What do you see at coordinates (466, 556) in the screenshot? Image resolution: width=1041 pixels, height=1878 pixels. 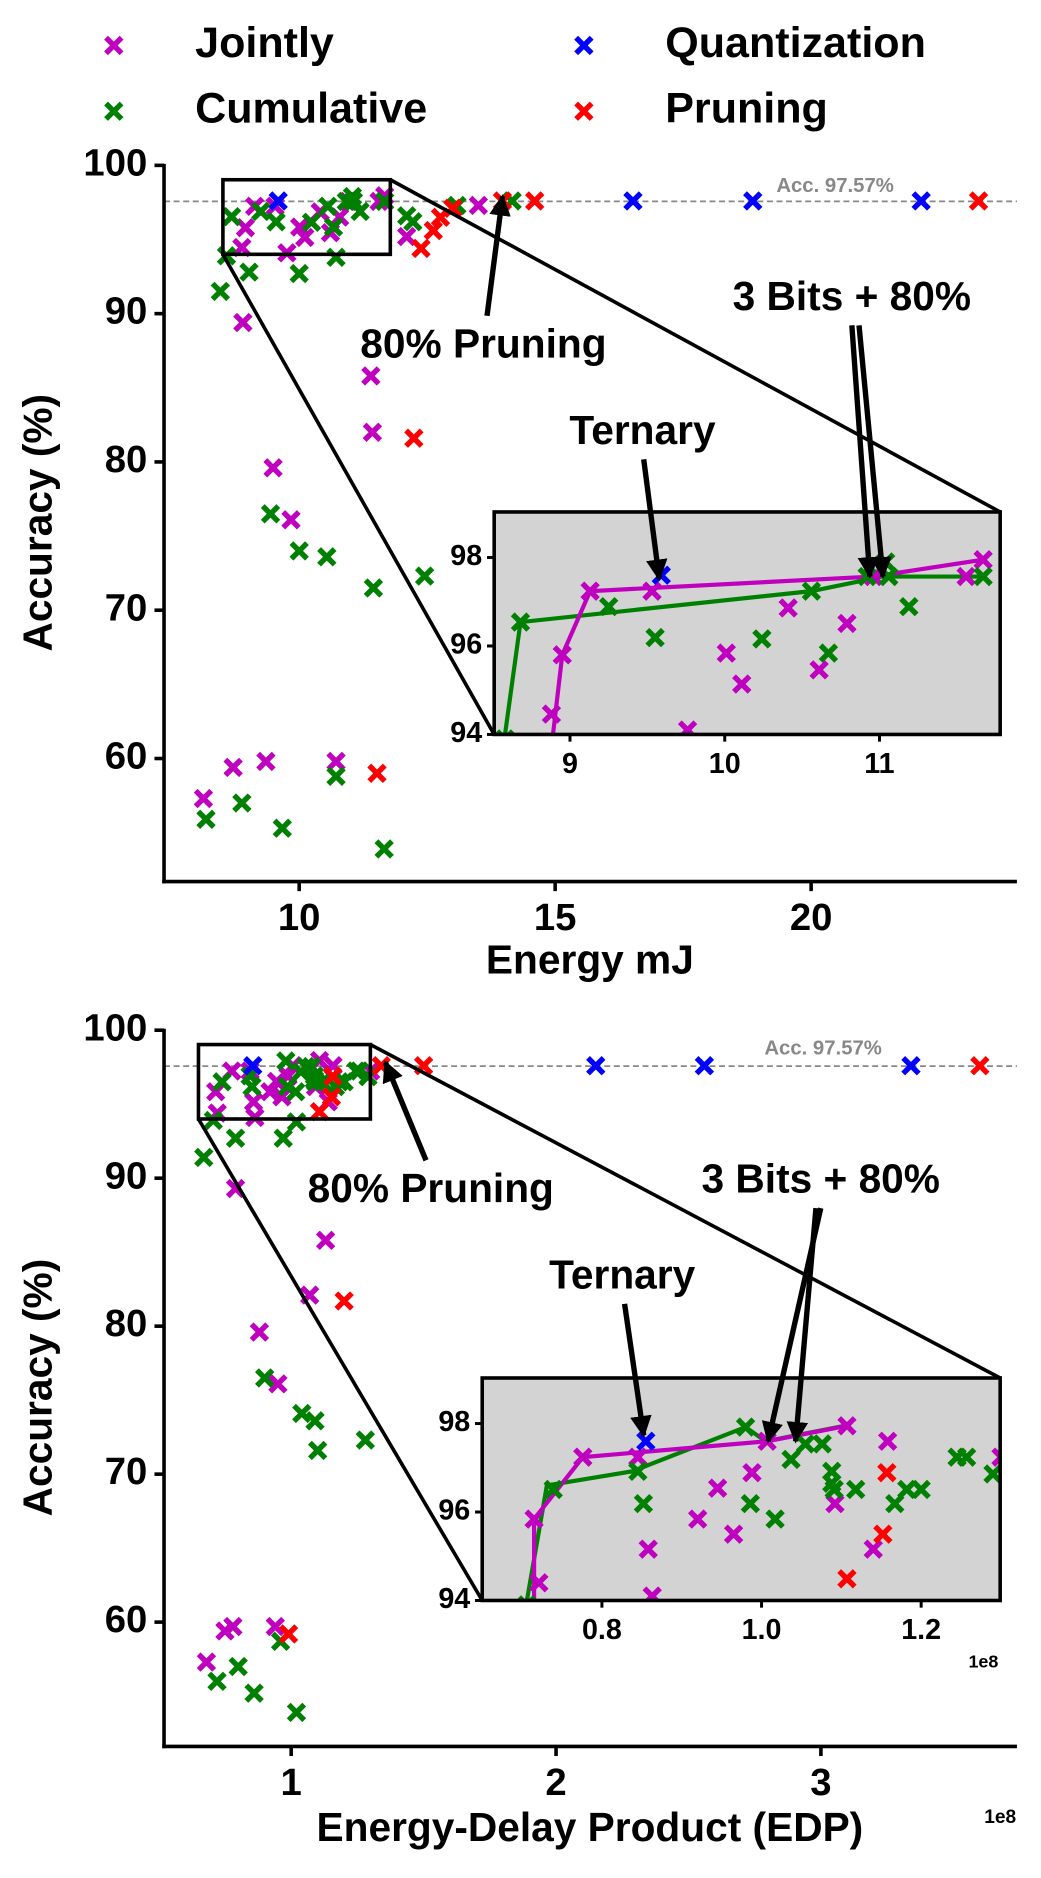 I see `inset-y-tick-label: 98` at bounding box center [466, 556].